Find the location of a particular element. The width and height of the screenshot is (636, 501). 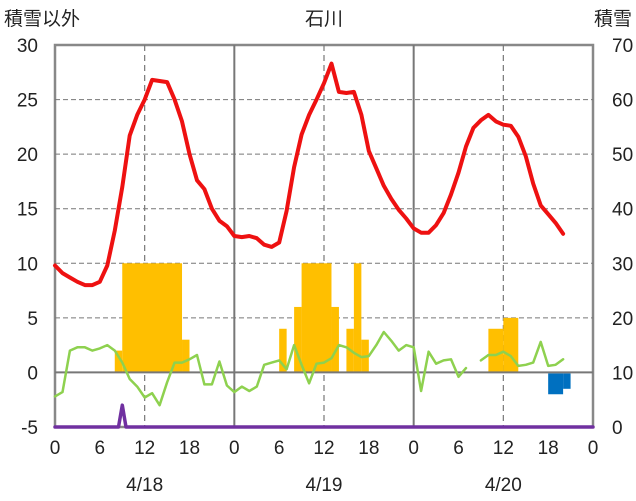

y-right-tick-label: 70 is located at coordinates (622, 46).